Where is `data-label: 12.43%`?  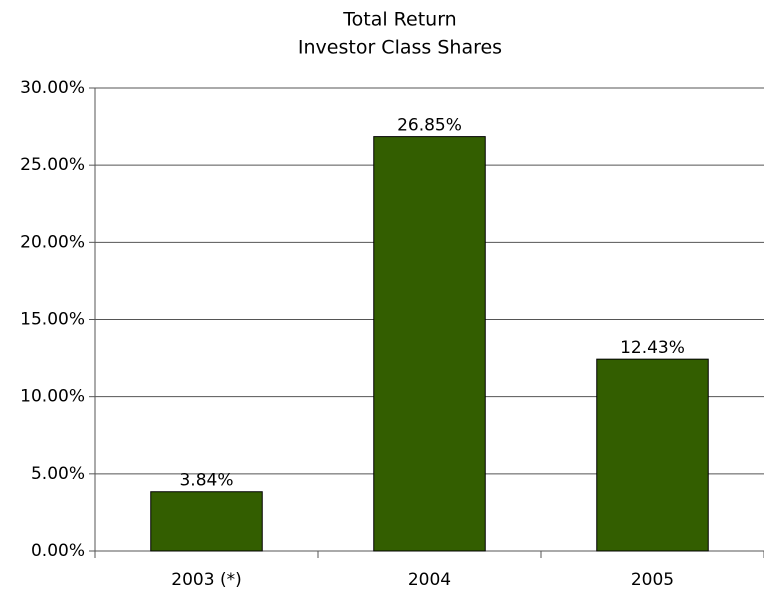 data-label: 12.43% is located at coordinates (652, 348).